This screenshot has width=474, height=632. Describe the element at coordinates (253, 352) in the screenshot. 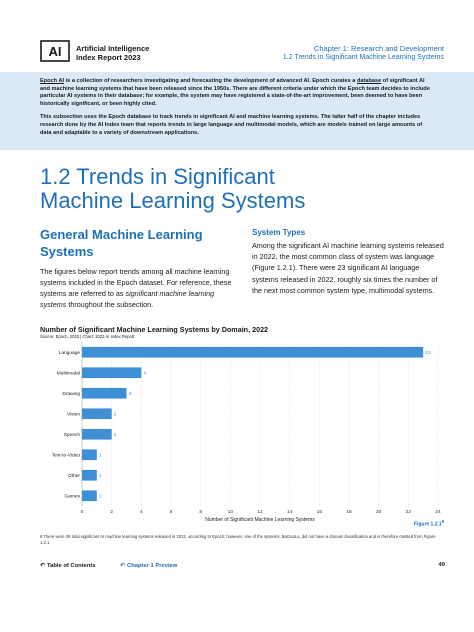

I see `bar-language` at that location.